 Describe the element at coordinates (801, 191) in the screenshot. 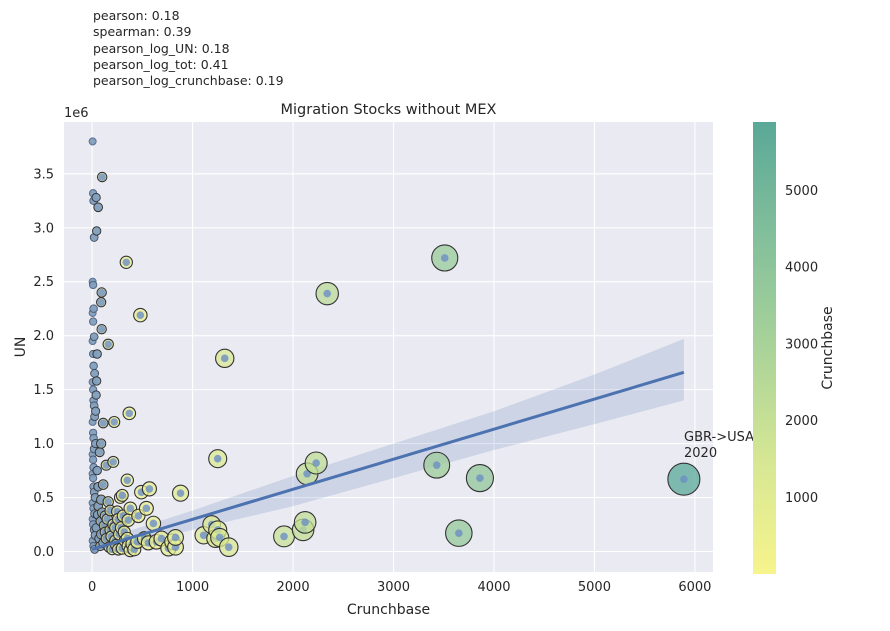

I see `colorbar-tick-label: 5000` at that location.